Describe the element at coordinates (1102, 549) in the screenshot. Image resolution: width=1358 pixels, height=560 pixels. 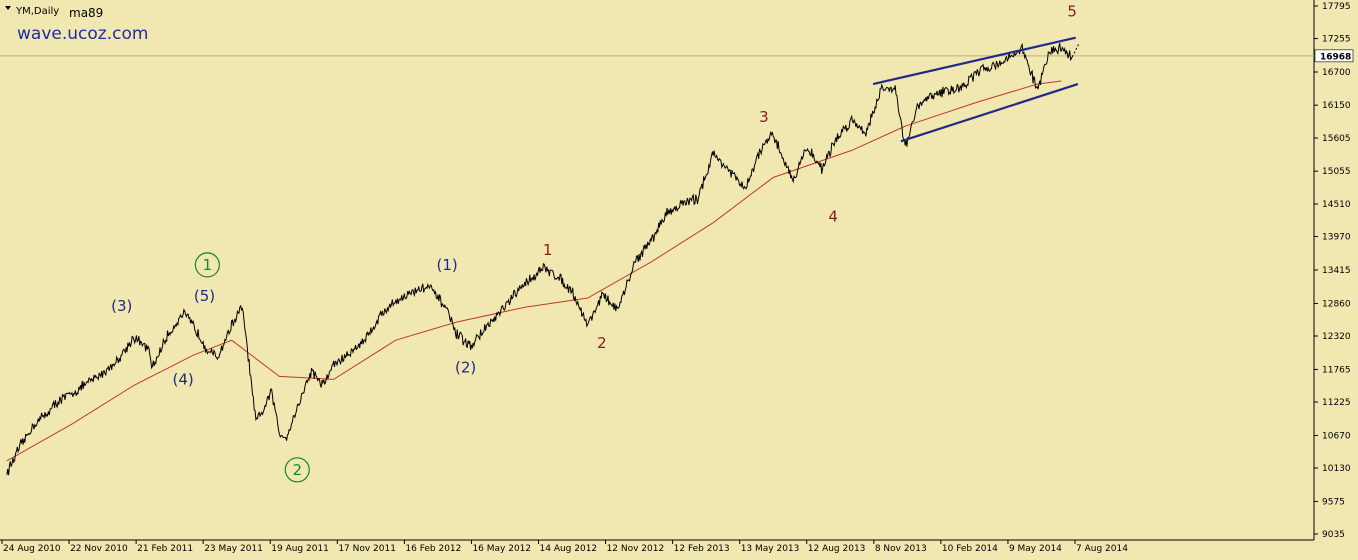
I see `x-tick-label: 7 Aug 2014` at that location.